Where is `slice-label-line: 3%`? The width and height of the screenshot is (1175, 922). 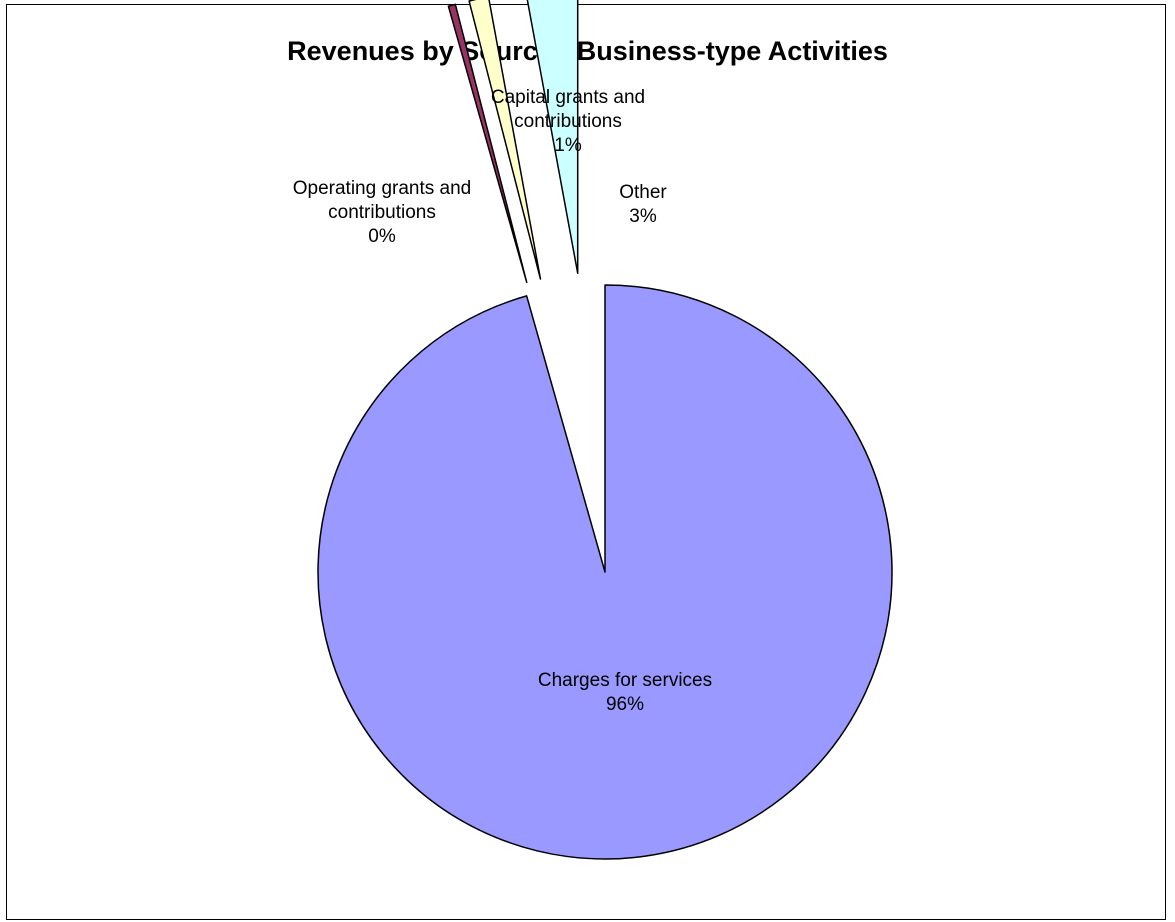 slice-label-line: 3% is located at coordinates (643, 216).